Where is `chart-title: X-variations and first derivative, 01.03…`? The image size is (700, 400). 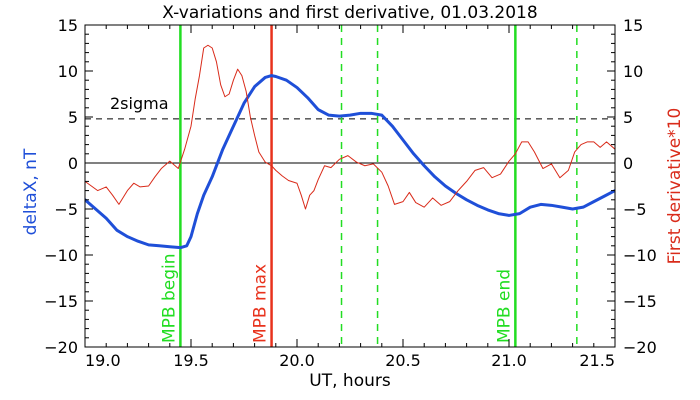 chart-title: X-variations and first derivative, 01.03… is located at coordinates (349, 13).